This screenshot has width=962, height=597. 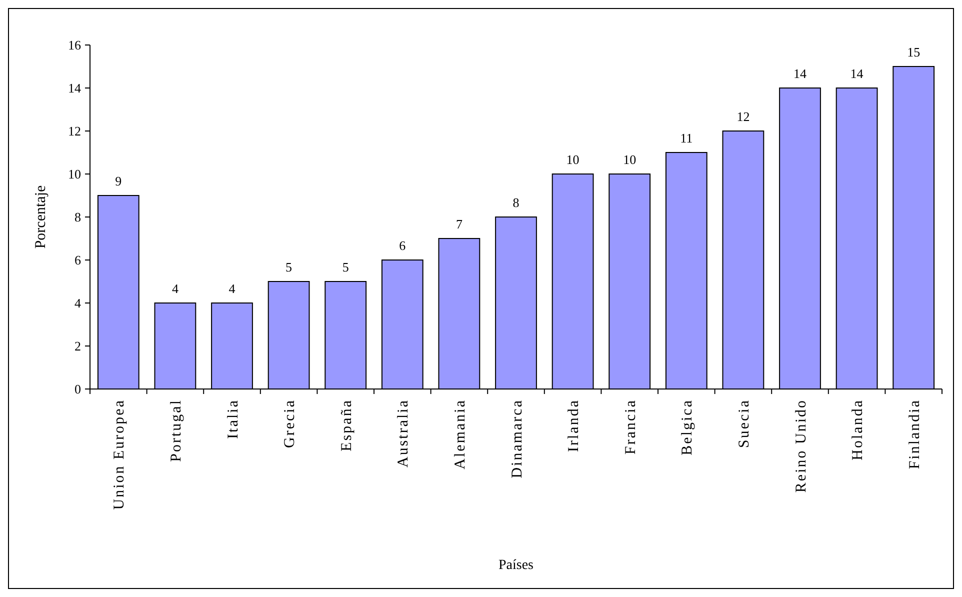 I want to click on y-tick-label: 12, so click(x=74, y=131).